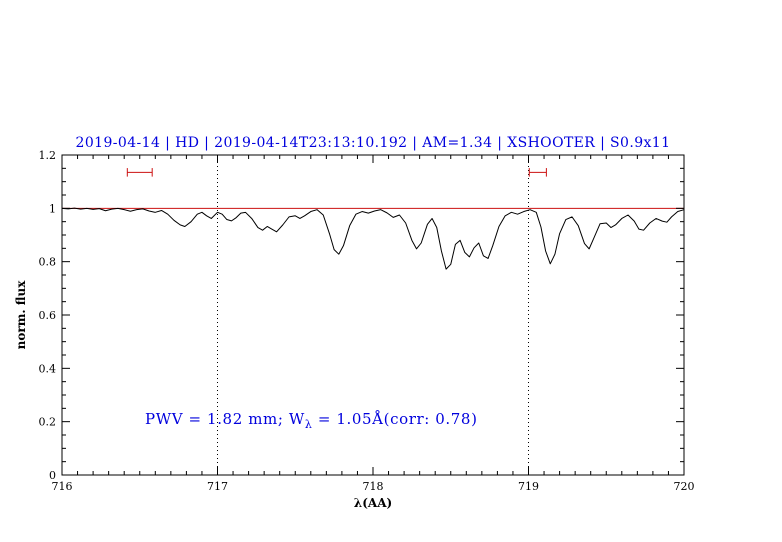 The image size is (782, 542). I want to click on pwv-annotation-suffix: = 1.05Å(corr: 0.78), so click(395, 419).